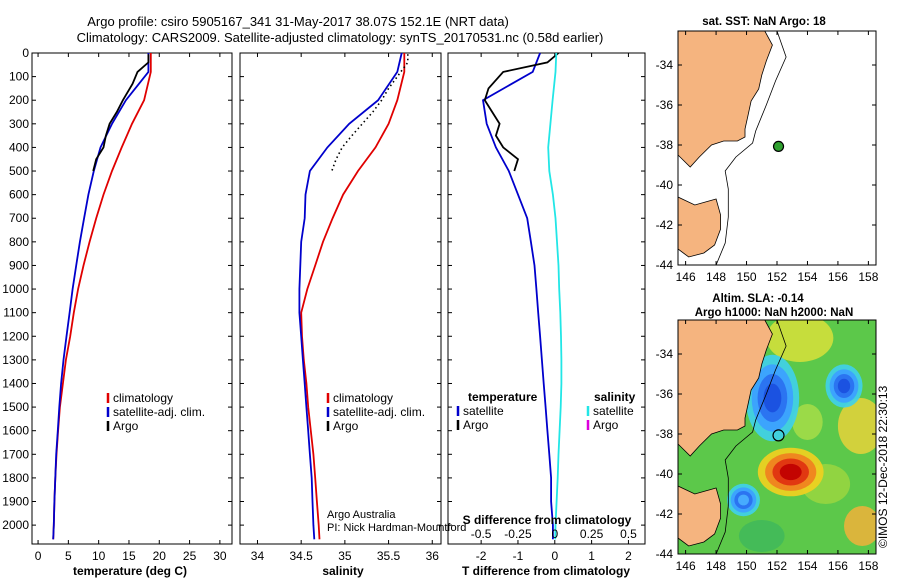  I want to click on salinity-xtick-label: 34.5, so click(301, 556).